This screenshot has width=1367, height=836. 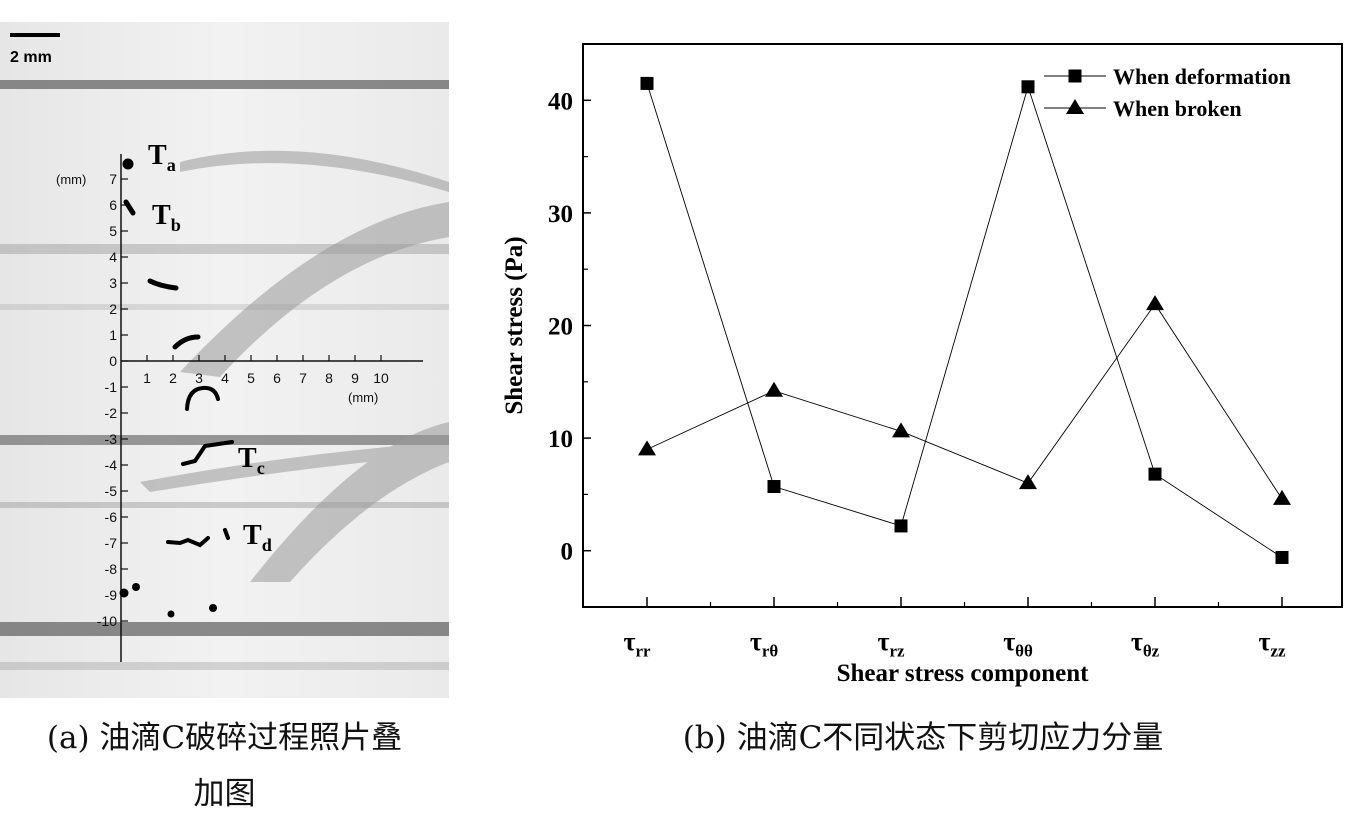 I want to click on legend-marker-when-broken, so click(x=1075, y=106).